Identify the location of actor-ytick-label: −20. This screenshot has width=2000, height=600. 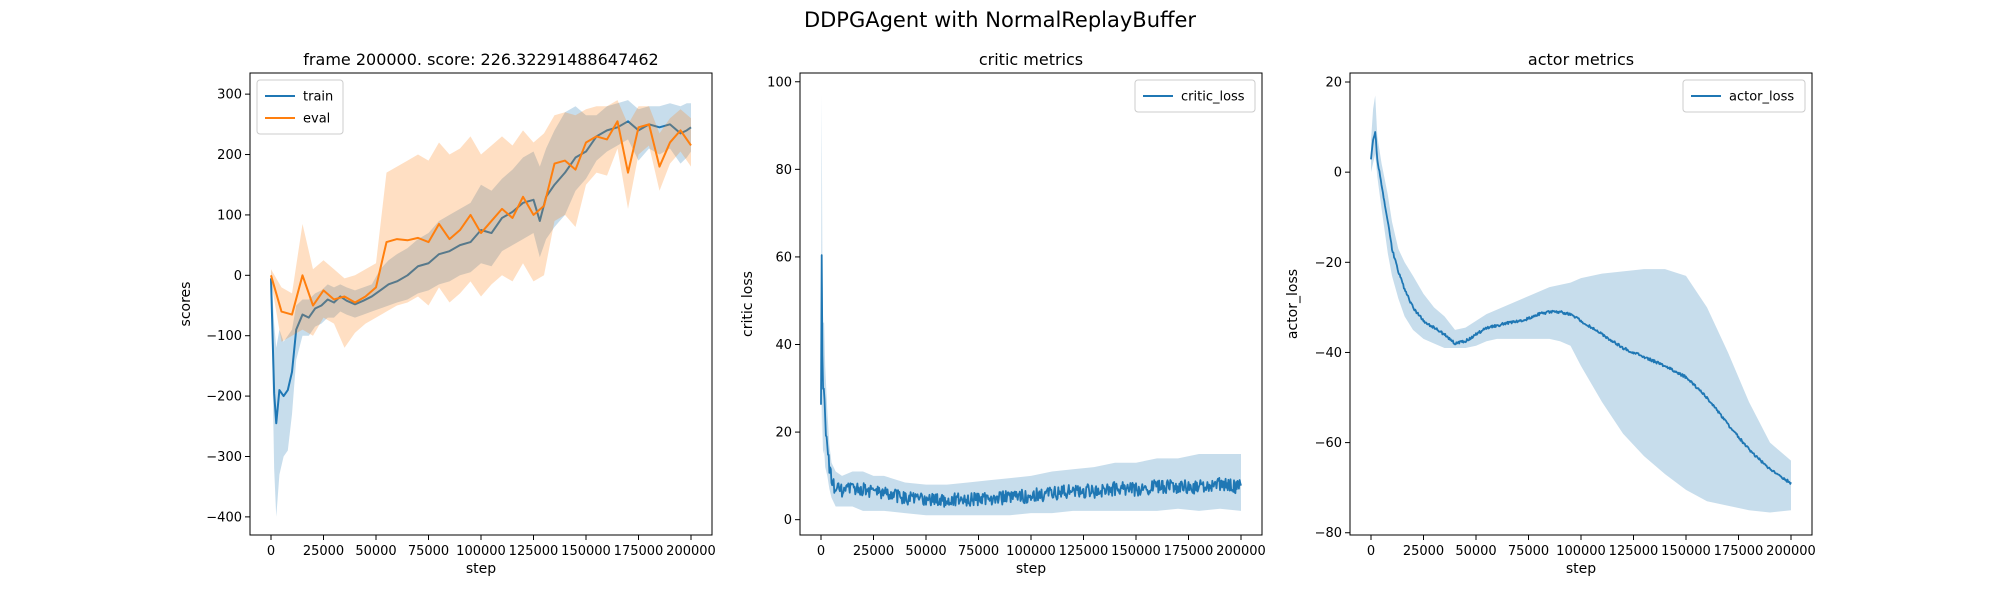
(1328, 263).